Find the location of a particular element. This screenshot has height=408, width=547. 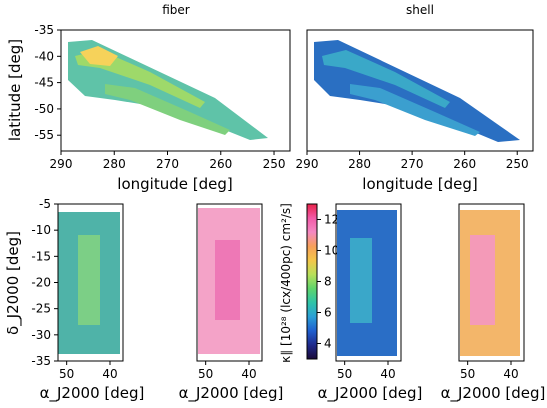

colorbar-tick-label: 10 is located at coordinates (331, 251).